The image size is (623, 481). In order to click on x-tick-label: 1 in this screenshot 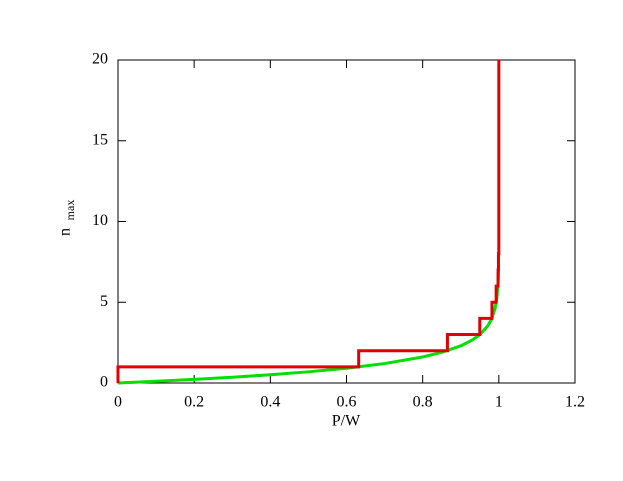, I will do `click(499, 402)`.